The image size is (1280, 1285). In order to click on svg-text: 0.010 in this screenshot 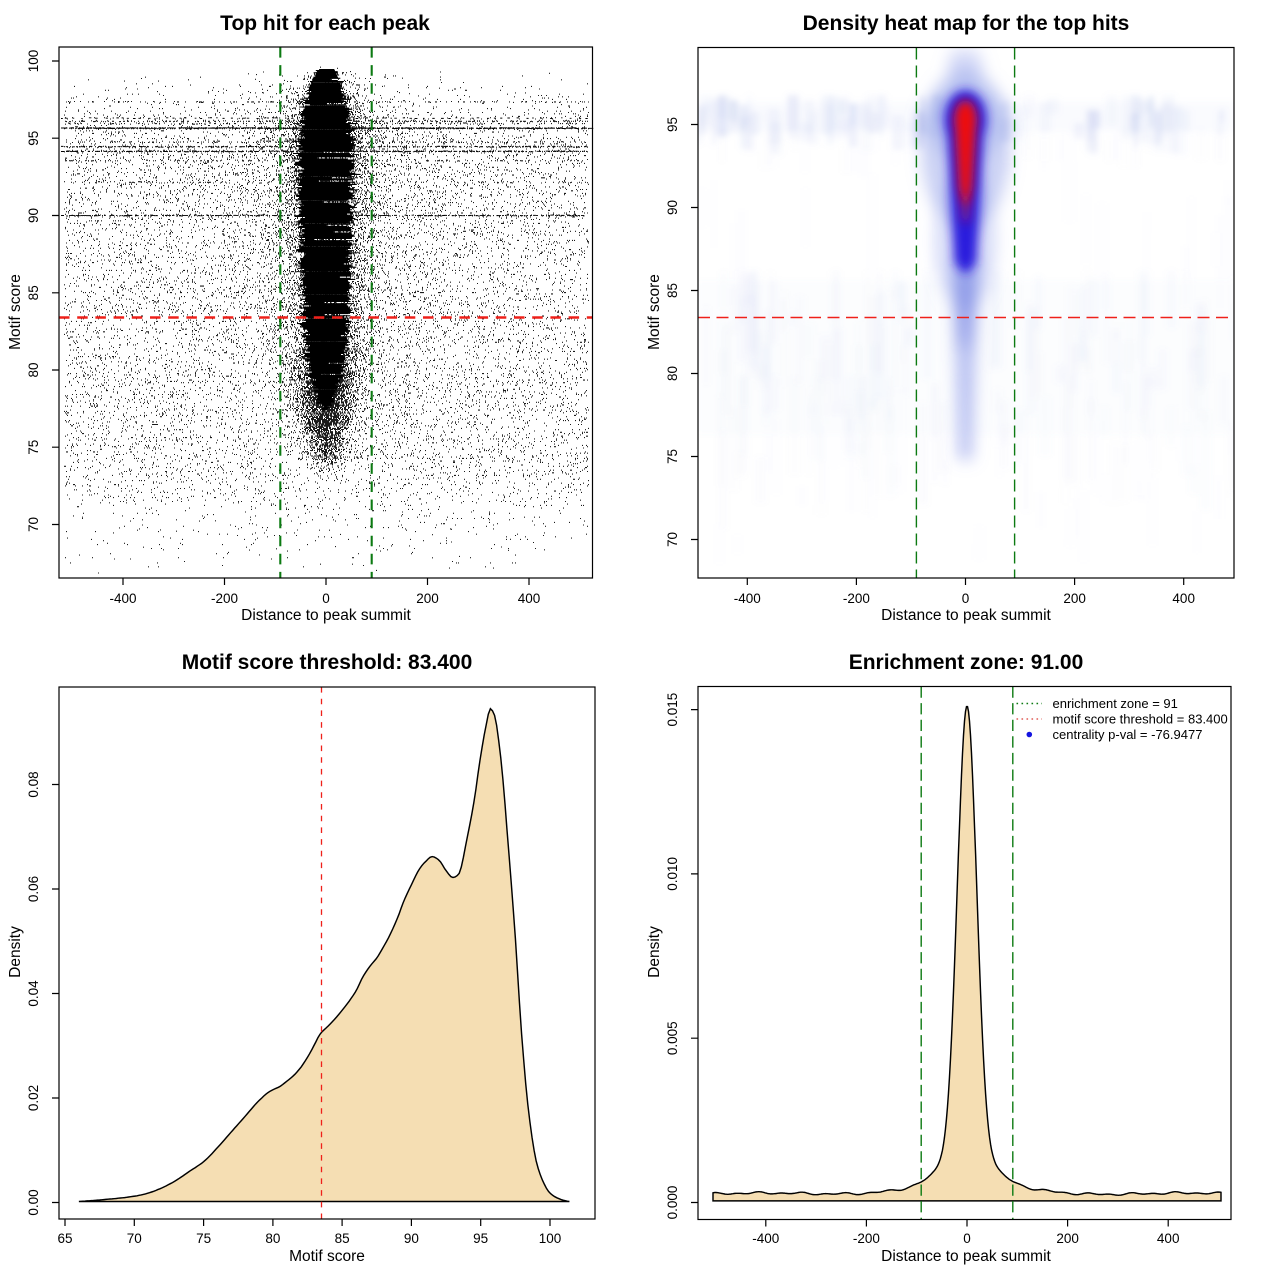, I will do `click(672, 874)`.